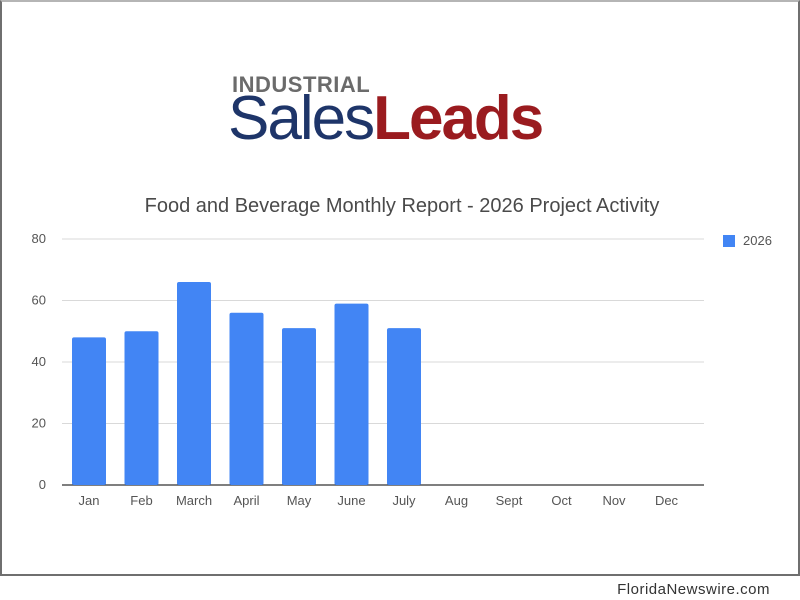  What do you see at coordinates (39, 300) in the screenshot?
I see `y-tick-label: 60` at bounding box center [39, 300].